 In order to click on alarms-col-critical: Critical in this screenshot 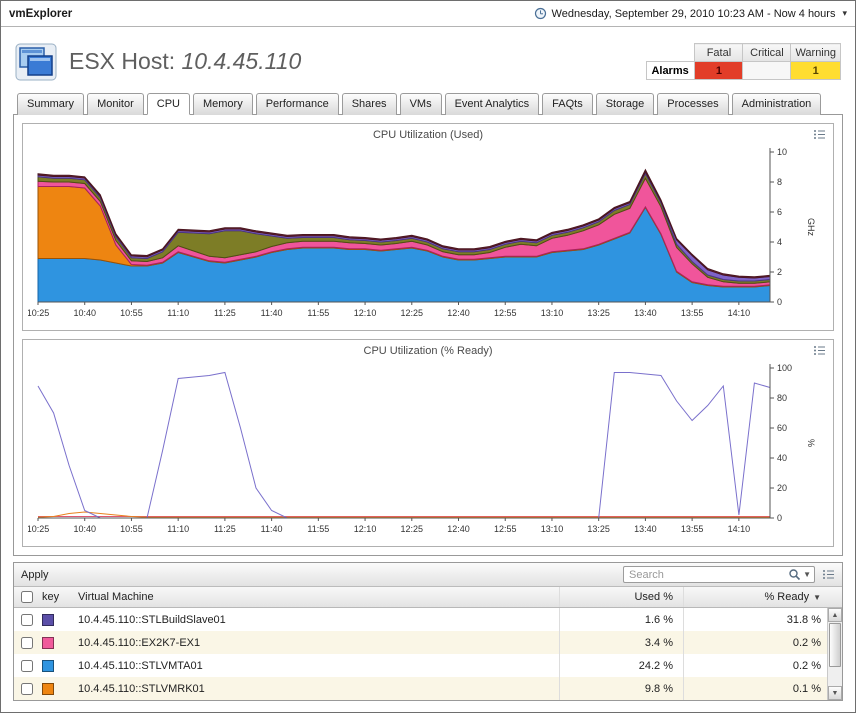, I will do `click(767, 52)`.